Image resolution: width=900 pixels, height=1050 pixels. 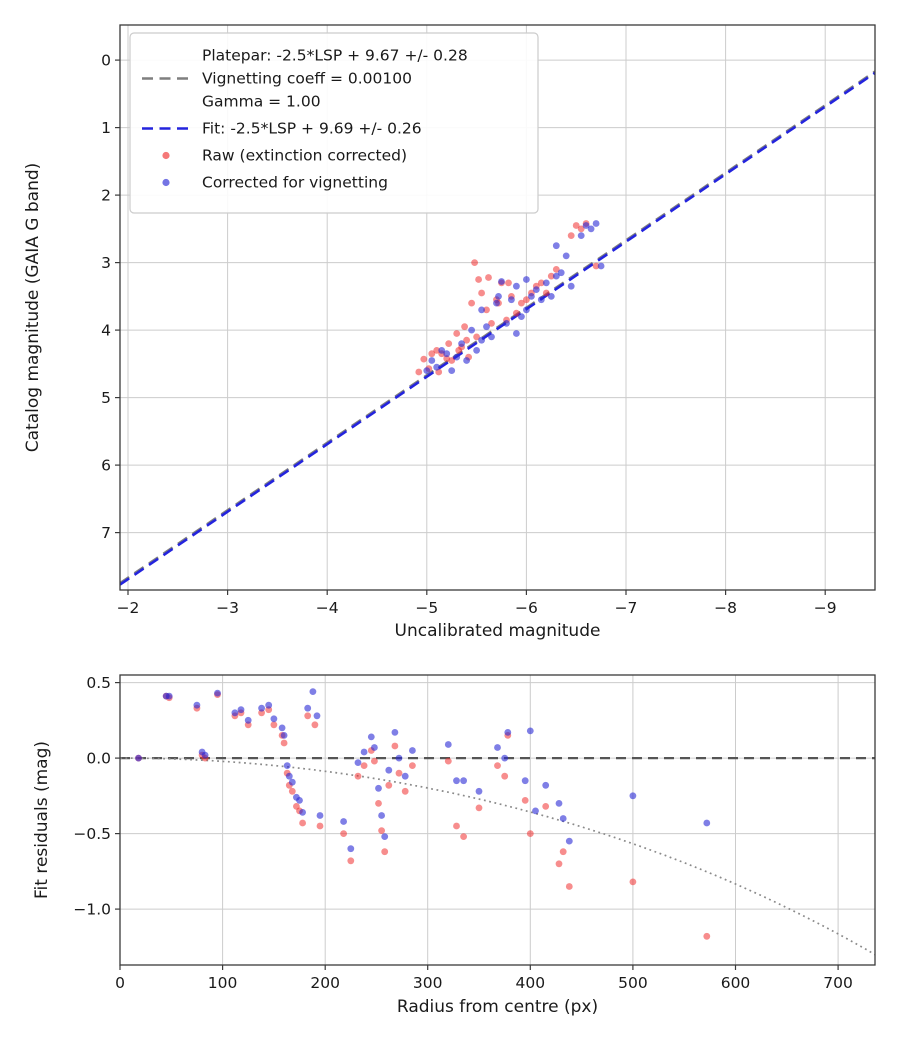 I want to click on y-tick-label: 0.5, so click(x=98, y=683).